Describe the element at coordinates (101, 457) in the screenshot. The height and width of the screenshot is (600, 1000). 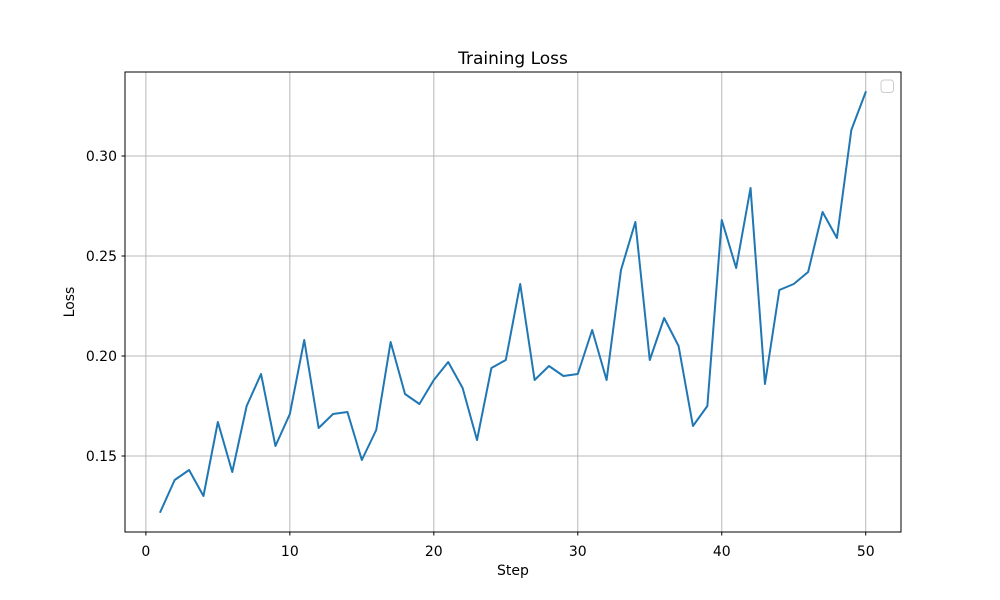
I see `y-tick-label: 0.15` at that location.